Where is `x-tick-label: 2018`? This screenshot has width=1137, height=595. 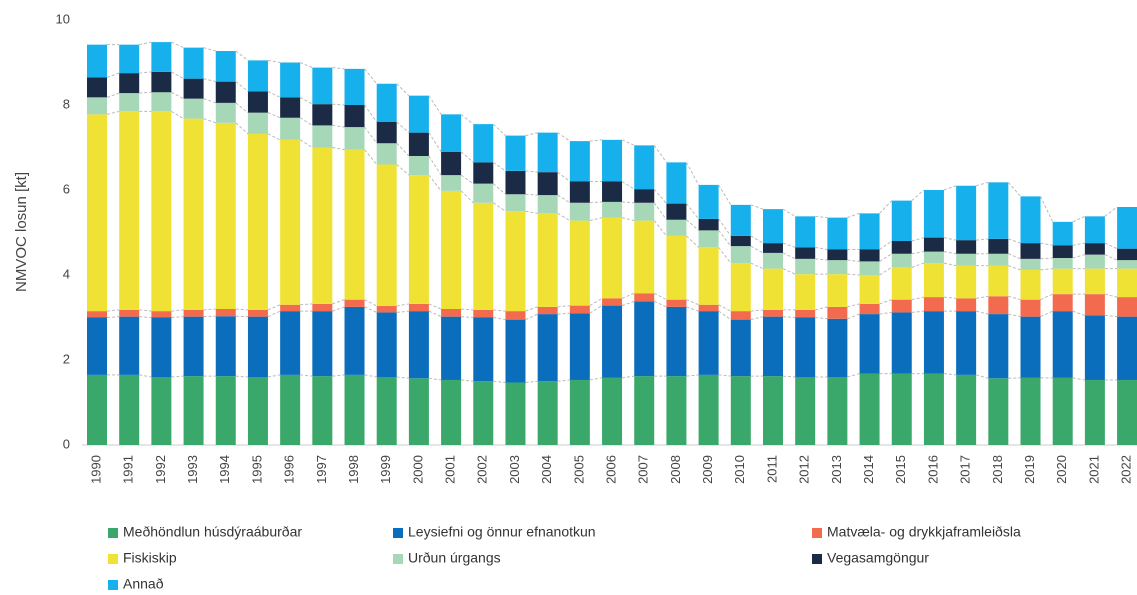
x-tick-label: 2018 is located at coordinates (997, 469).